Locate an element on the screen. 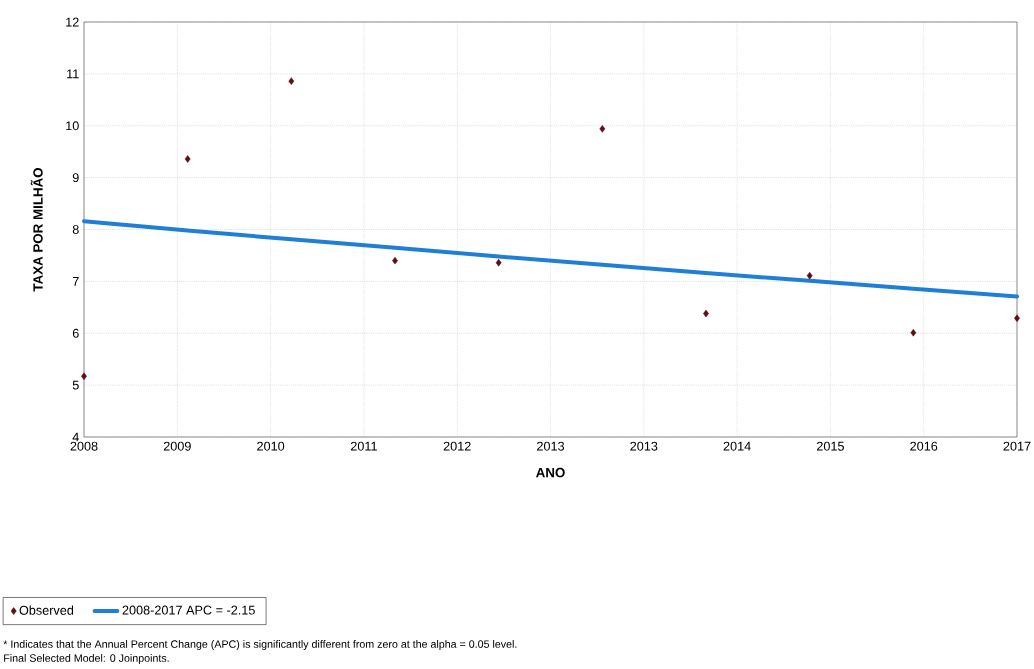  x-tick-label: 2017 is located at coordinates (1017, 446).